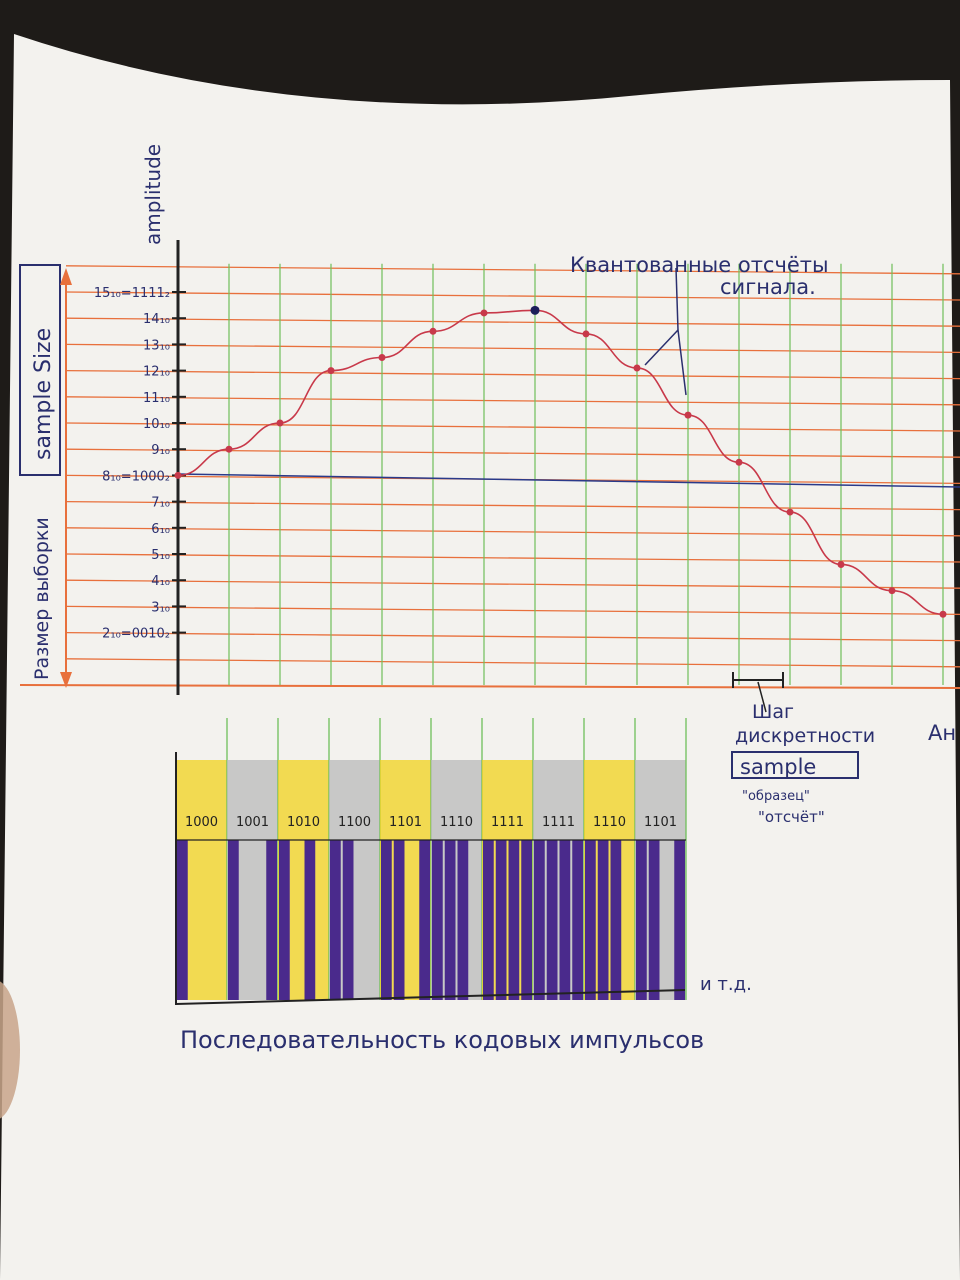  What do you see at coordinates (354, 822) in the screenshot?
I see `code-label: 1100` at bounding box center [354, 822].